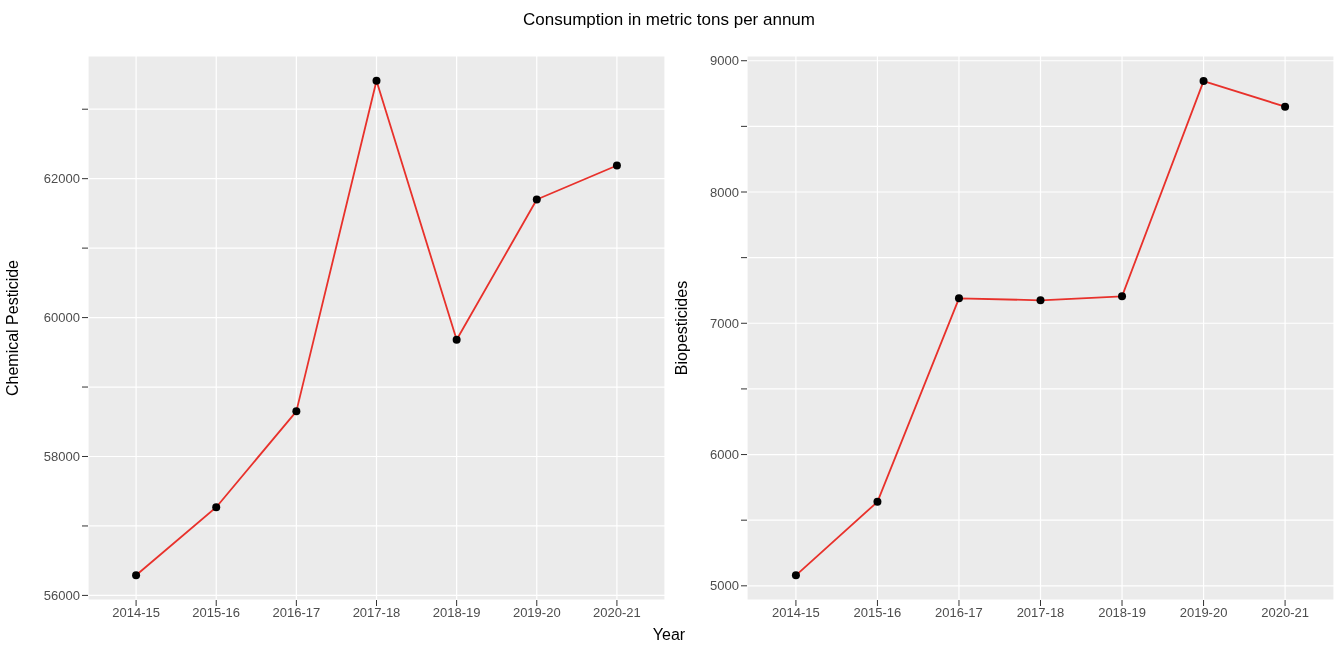 The image size is (1338, 648). I want to click on y-axis-title: Chemical Pesticide, so click(12, 328).